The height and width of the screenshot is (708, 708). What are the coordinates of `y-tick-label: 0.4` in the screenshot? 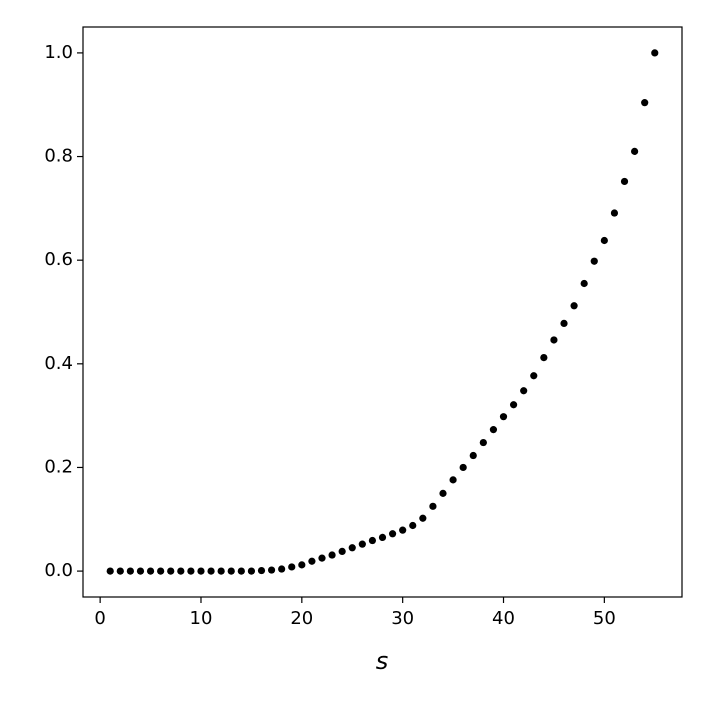 It's located at (58, 363).